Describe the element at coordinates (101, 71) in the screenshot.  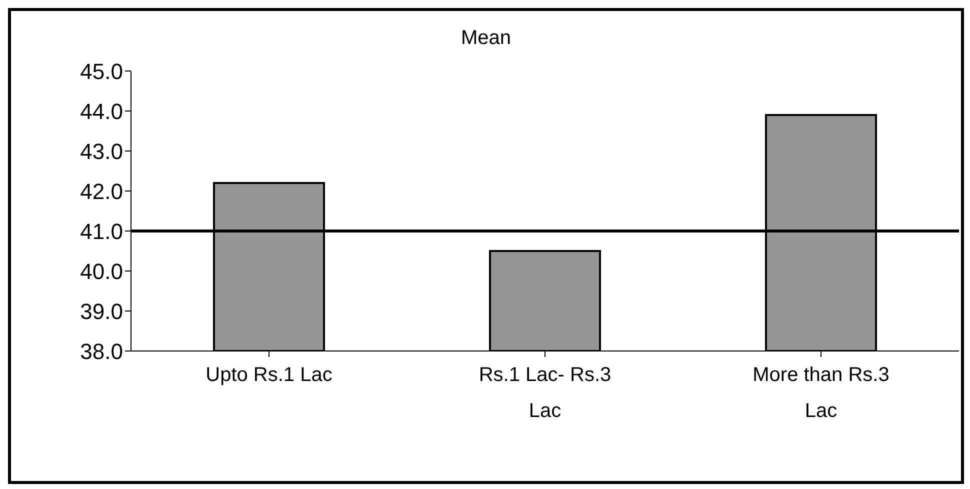
I see `y-tick-label: 45.0` at that location.